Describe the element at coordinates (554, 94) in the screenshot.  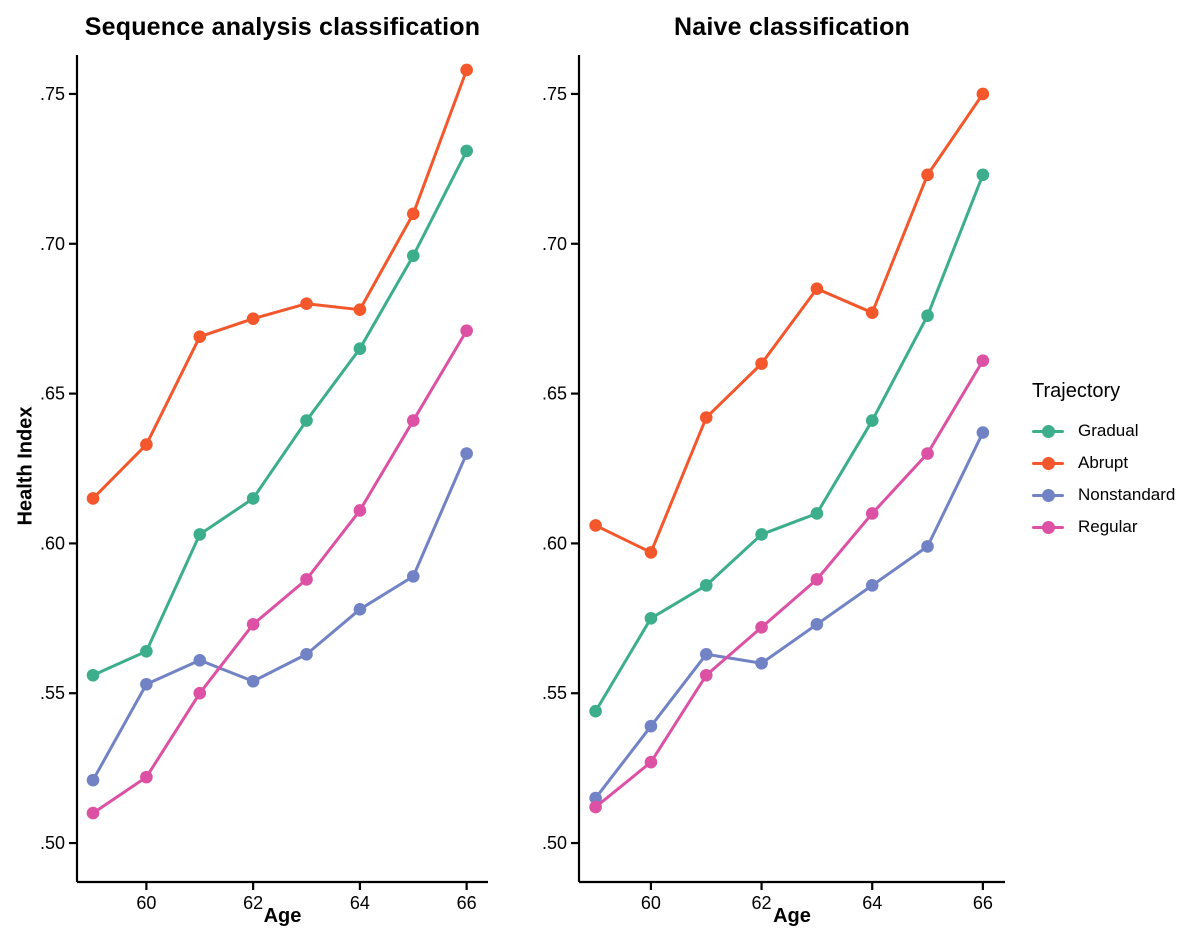
I see `y-tick-label: .75` at that location.